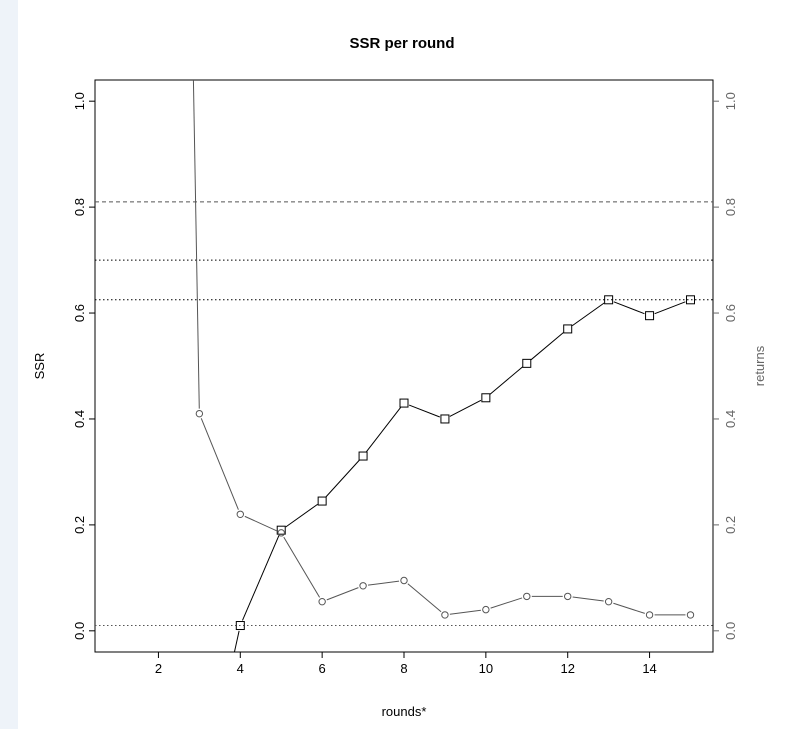  Describe the element at coordinates (403, 668) in the screenshot. I see `x-tick-label: 8` at that location.